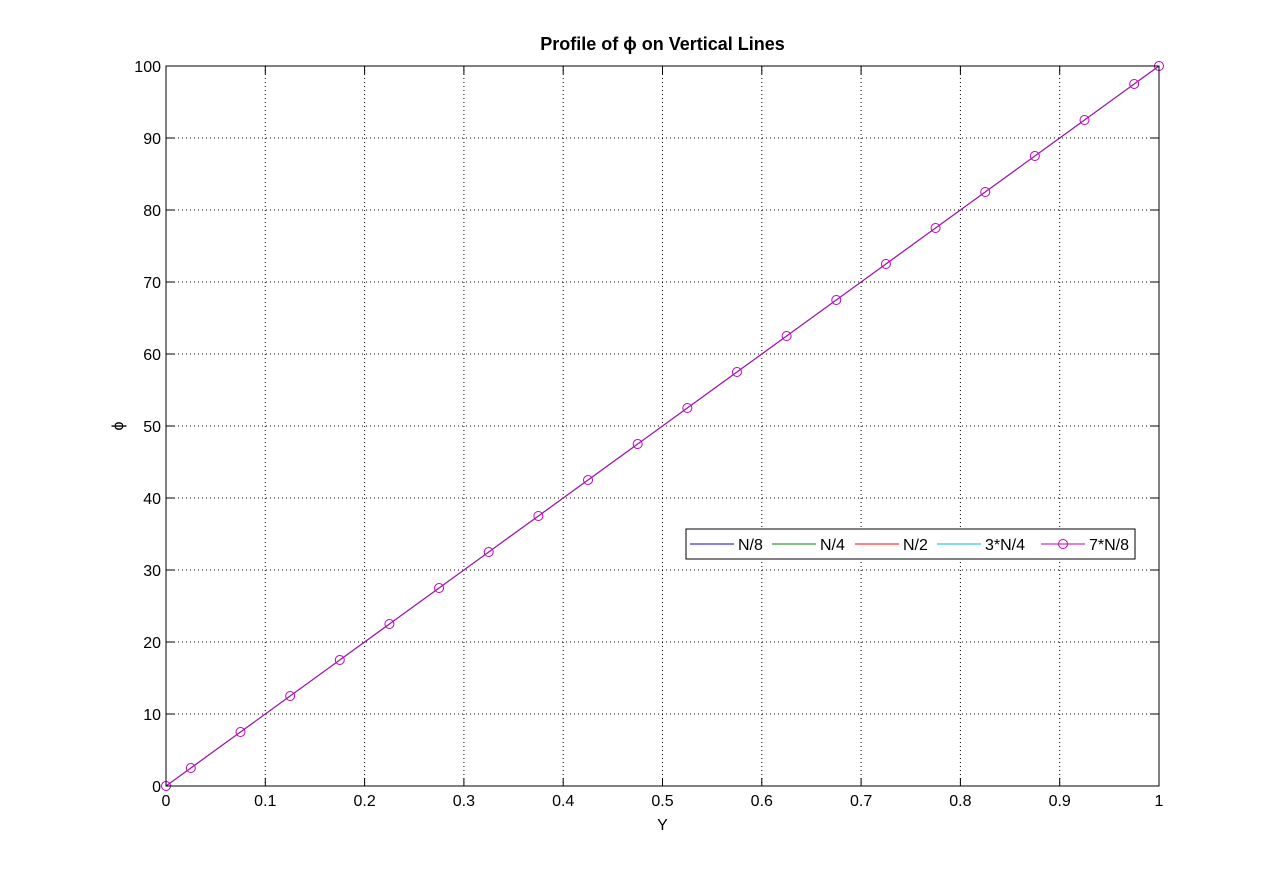 The height and width of the screenshot is (884, 1280). Describe the element at coordinates (1060, 801) in the screenshot. I see `x-tick-label: 0.9` at that location.